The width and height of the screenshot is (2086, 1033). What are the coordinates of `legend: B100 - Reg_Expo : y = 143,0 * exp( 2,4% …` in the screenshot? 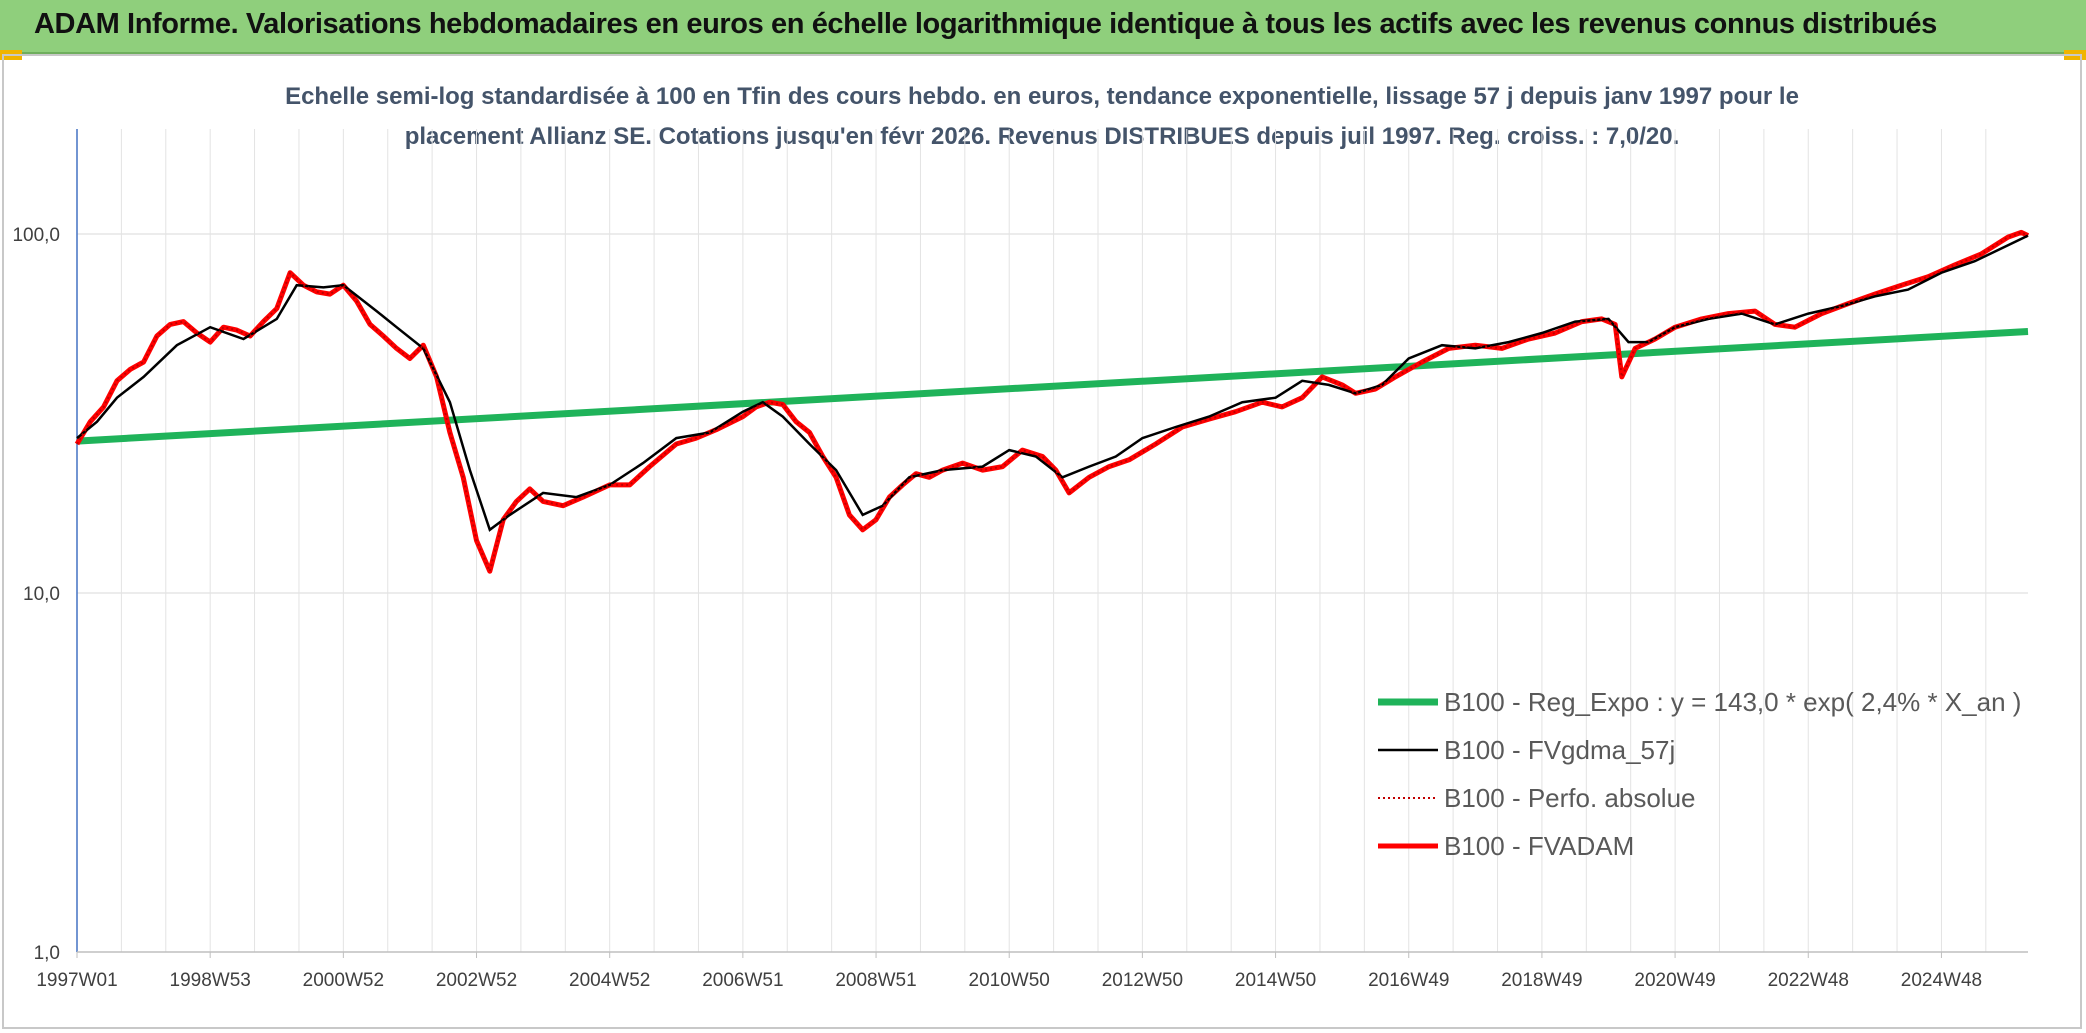 It's located at (1699, 774).